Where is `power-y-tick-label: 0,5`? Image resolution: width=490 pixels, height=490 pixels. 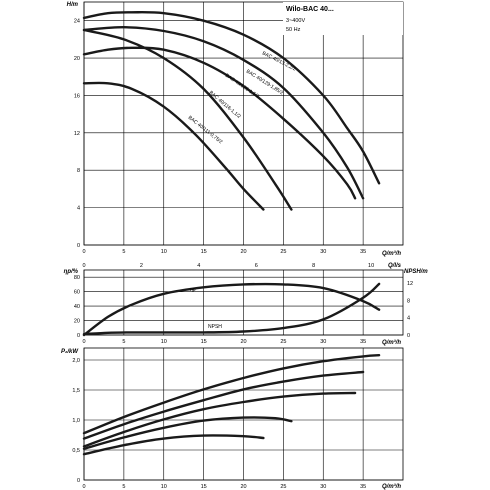 power-y-tick-label: 0,5 is located at coordinates (76, 451).